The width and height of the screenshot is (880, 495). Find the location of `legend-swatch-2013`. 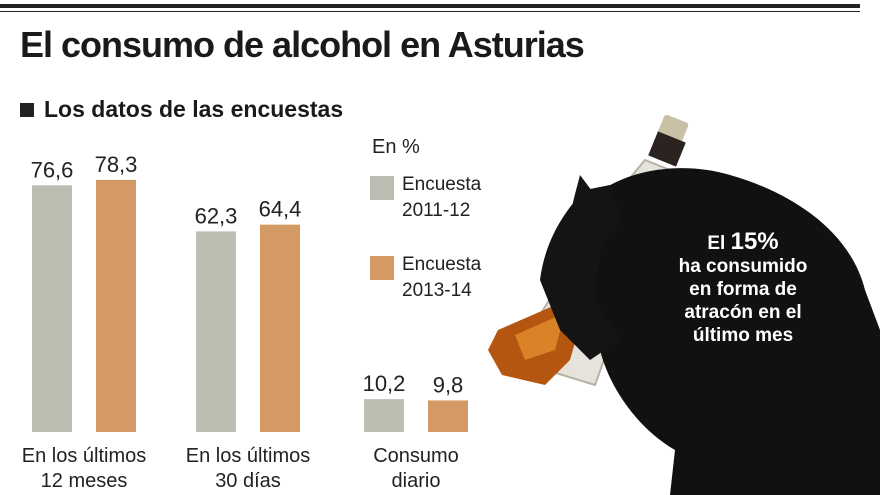

legend-swatch-2013 is located at coordinates (382, 268).